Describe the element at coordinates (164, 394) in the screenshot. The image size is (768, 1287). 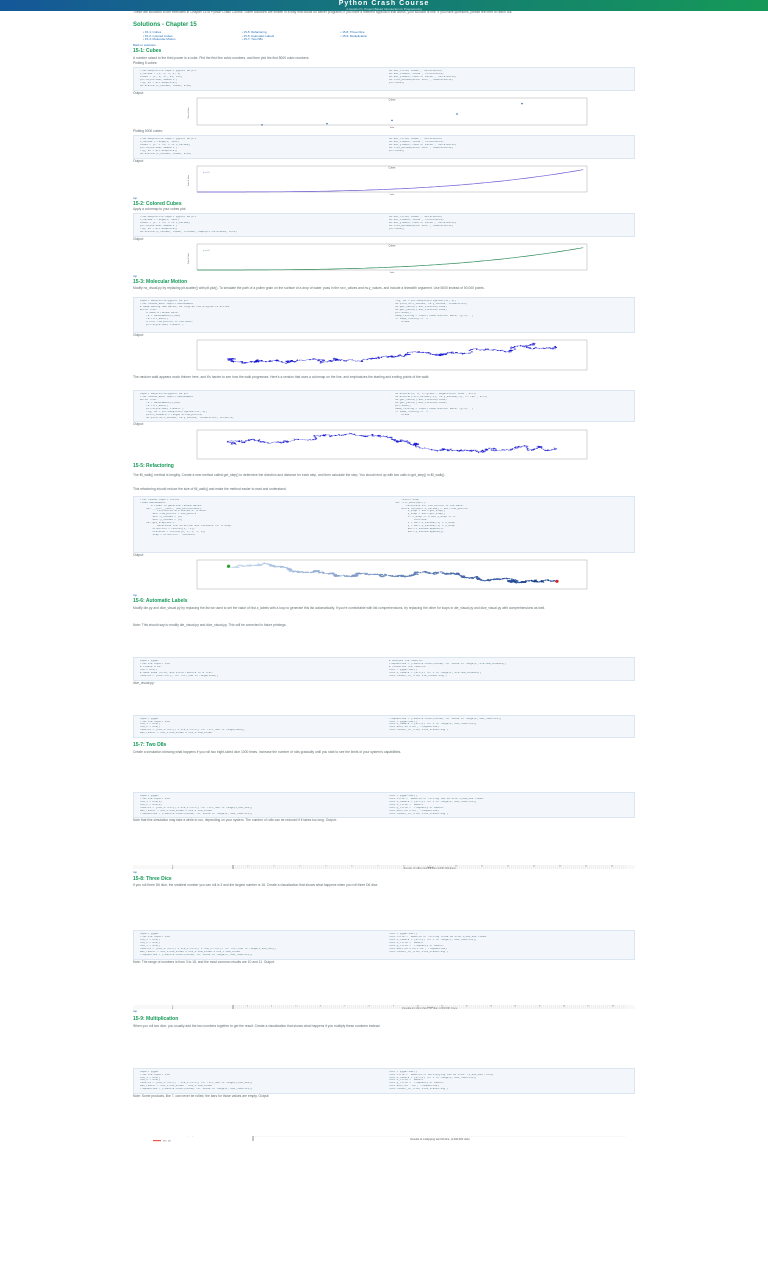
I see `code-line: import matplotlib.pyplot as plt` at that location.